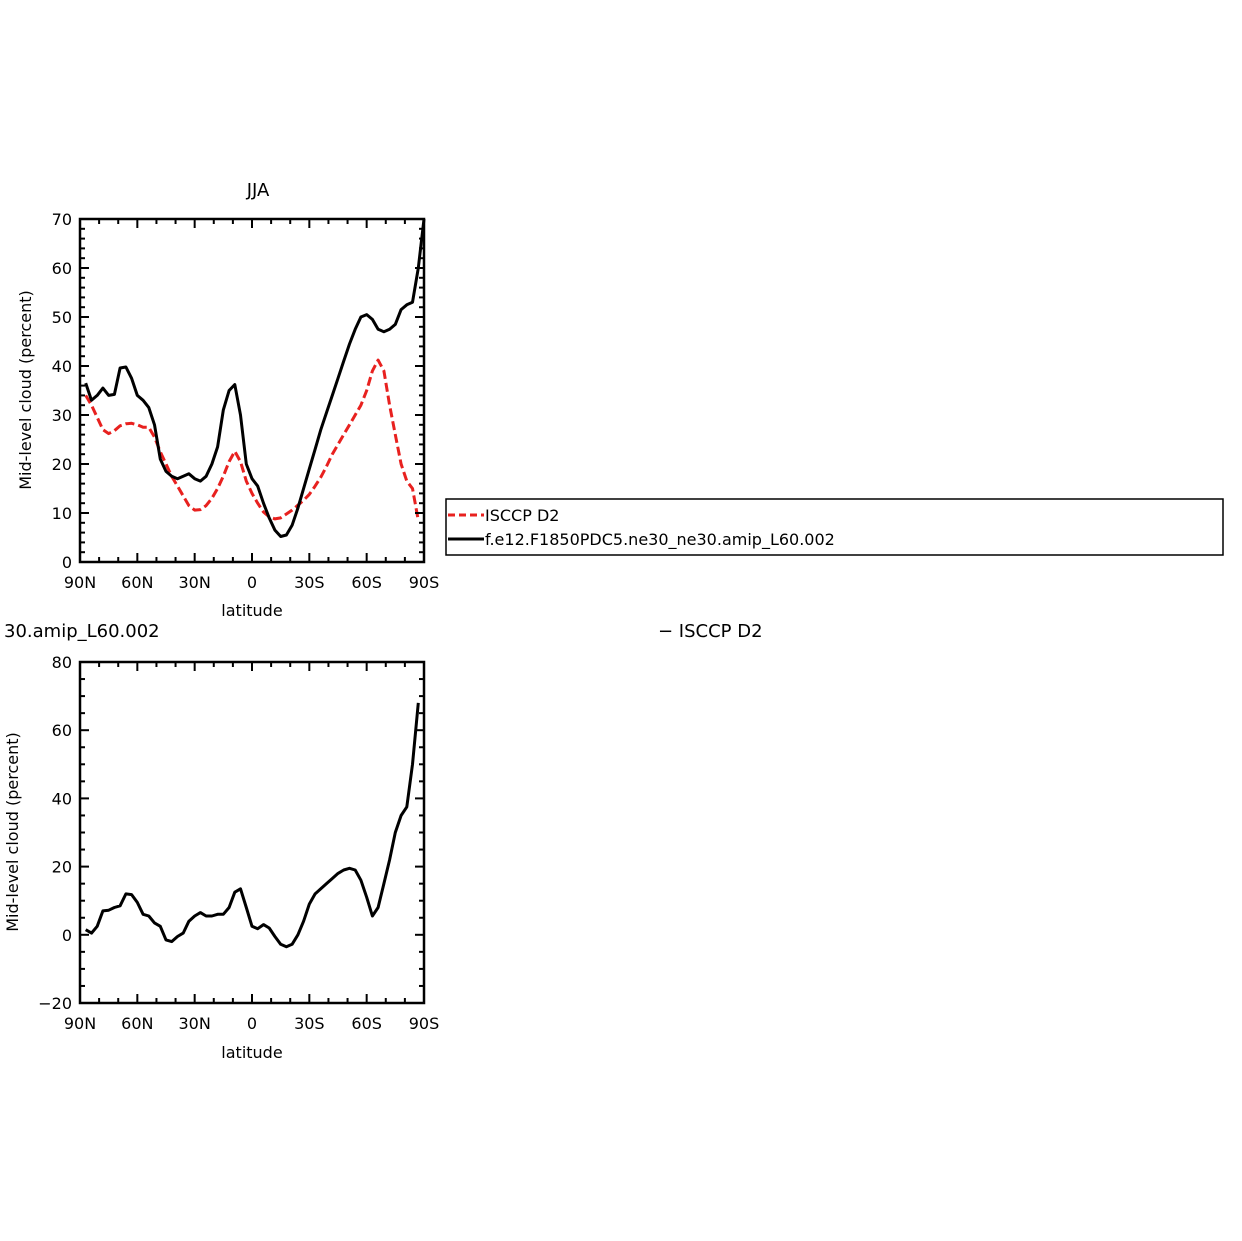 The height and width of the screenshot is (1241, 1242). Describe the element at coordinates (522, 515) in the screenshot. I see `legend-label-isccp: ISCCP D2` at that location.